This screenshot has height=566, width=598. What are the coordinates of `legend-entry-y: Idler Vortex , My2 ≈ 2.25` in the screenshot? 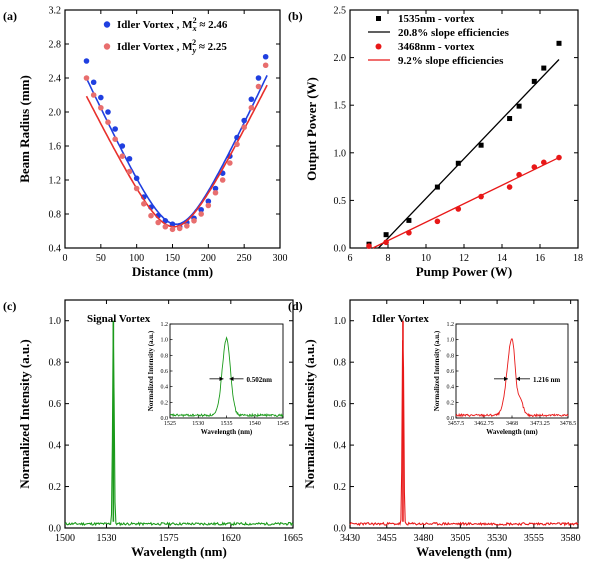 It's located at (172, 46).